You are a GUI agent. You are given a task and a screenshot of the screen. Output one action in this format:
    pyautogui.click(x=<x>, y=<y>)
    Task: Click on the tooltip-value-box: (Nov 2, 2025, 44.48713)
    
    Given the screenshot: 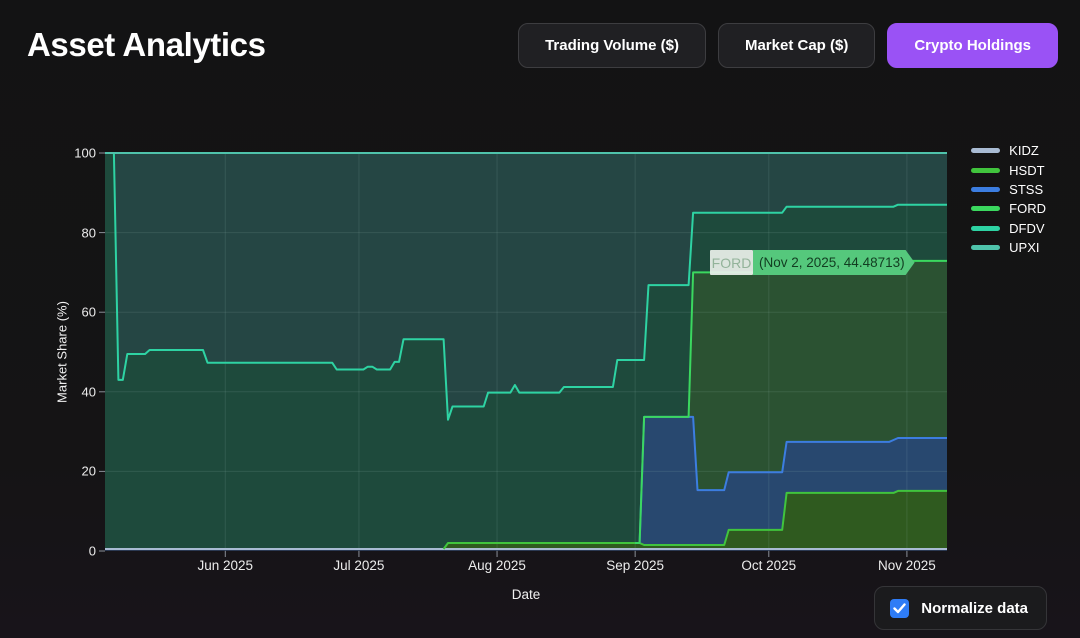 What is the action you would take?
    pyautogui.click(x=834, y=262)
    